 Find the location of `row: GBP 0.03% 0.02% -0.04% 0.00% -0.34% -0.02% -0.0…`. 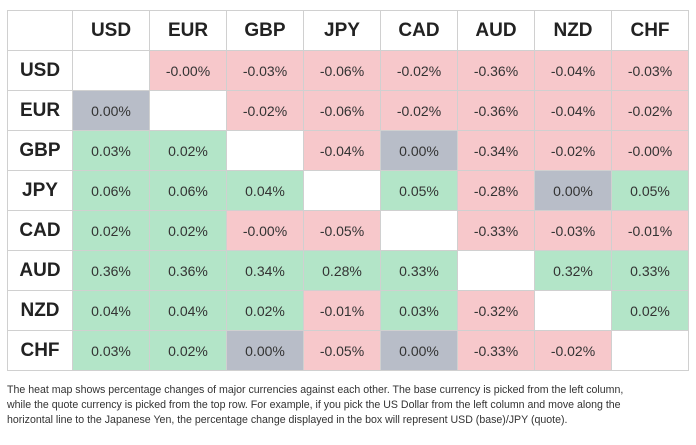

row: GBP 0.03% 0.02% -0.04% 0.00% -0.34% -0.02% -0.0… is located at coordinates (348, 150).